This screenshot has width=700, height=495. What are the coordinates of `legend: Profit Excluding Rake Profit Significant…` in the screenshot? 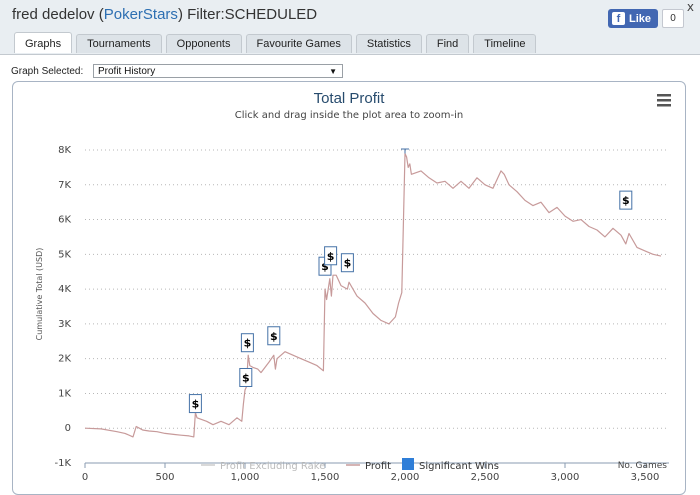 It's located at (350, 465).